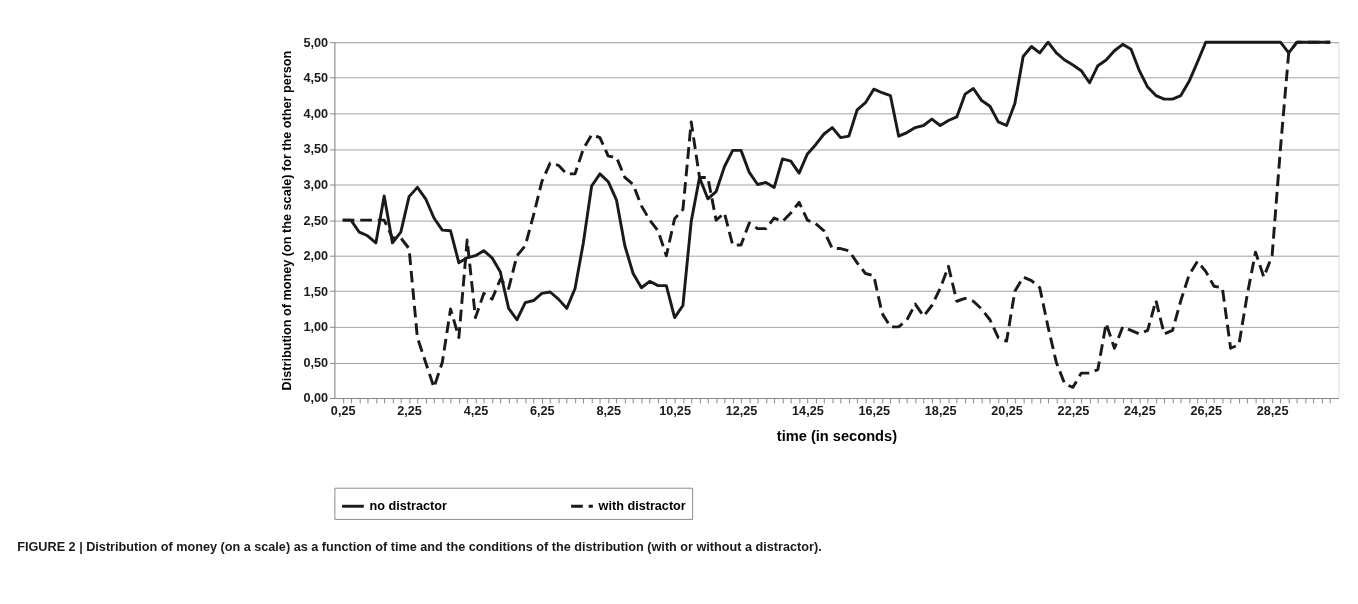  I want to click on y-tick-label: 1,00, so click(316, 327).